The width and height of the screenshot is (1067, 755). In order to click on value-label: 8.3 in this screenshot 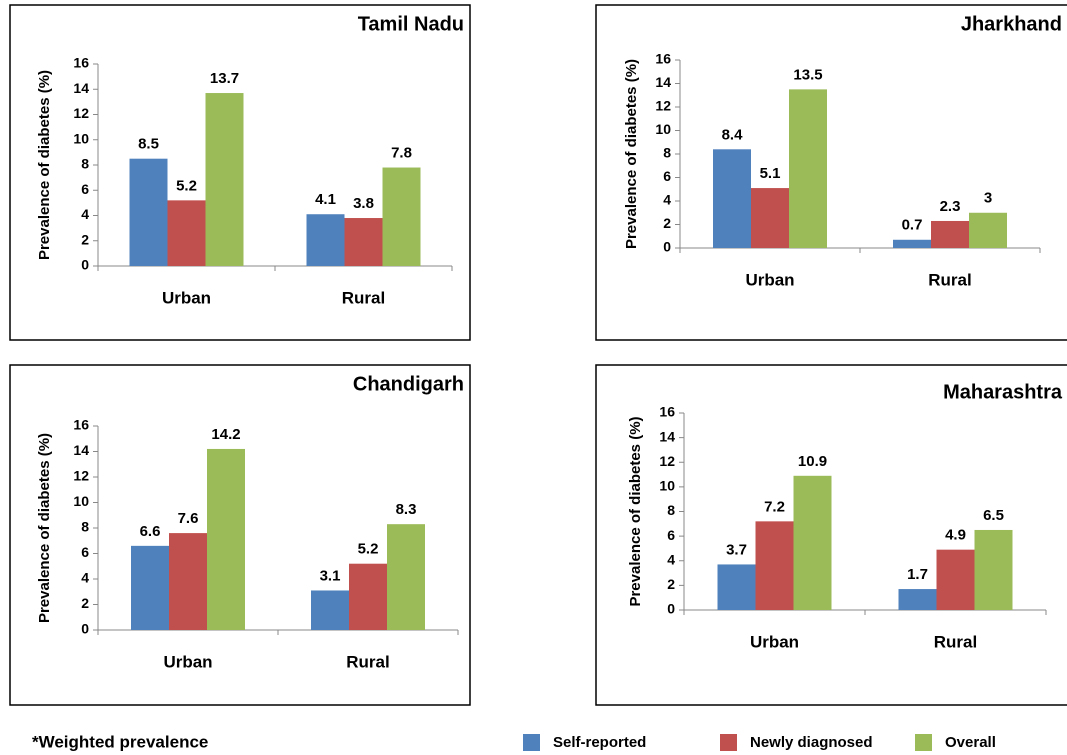, I will do `click(406, 509)`.